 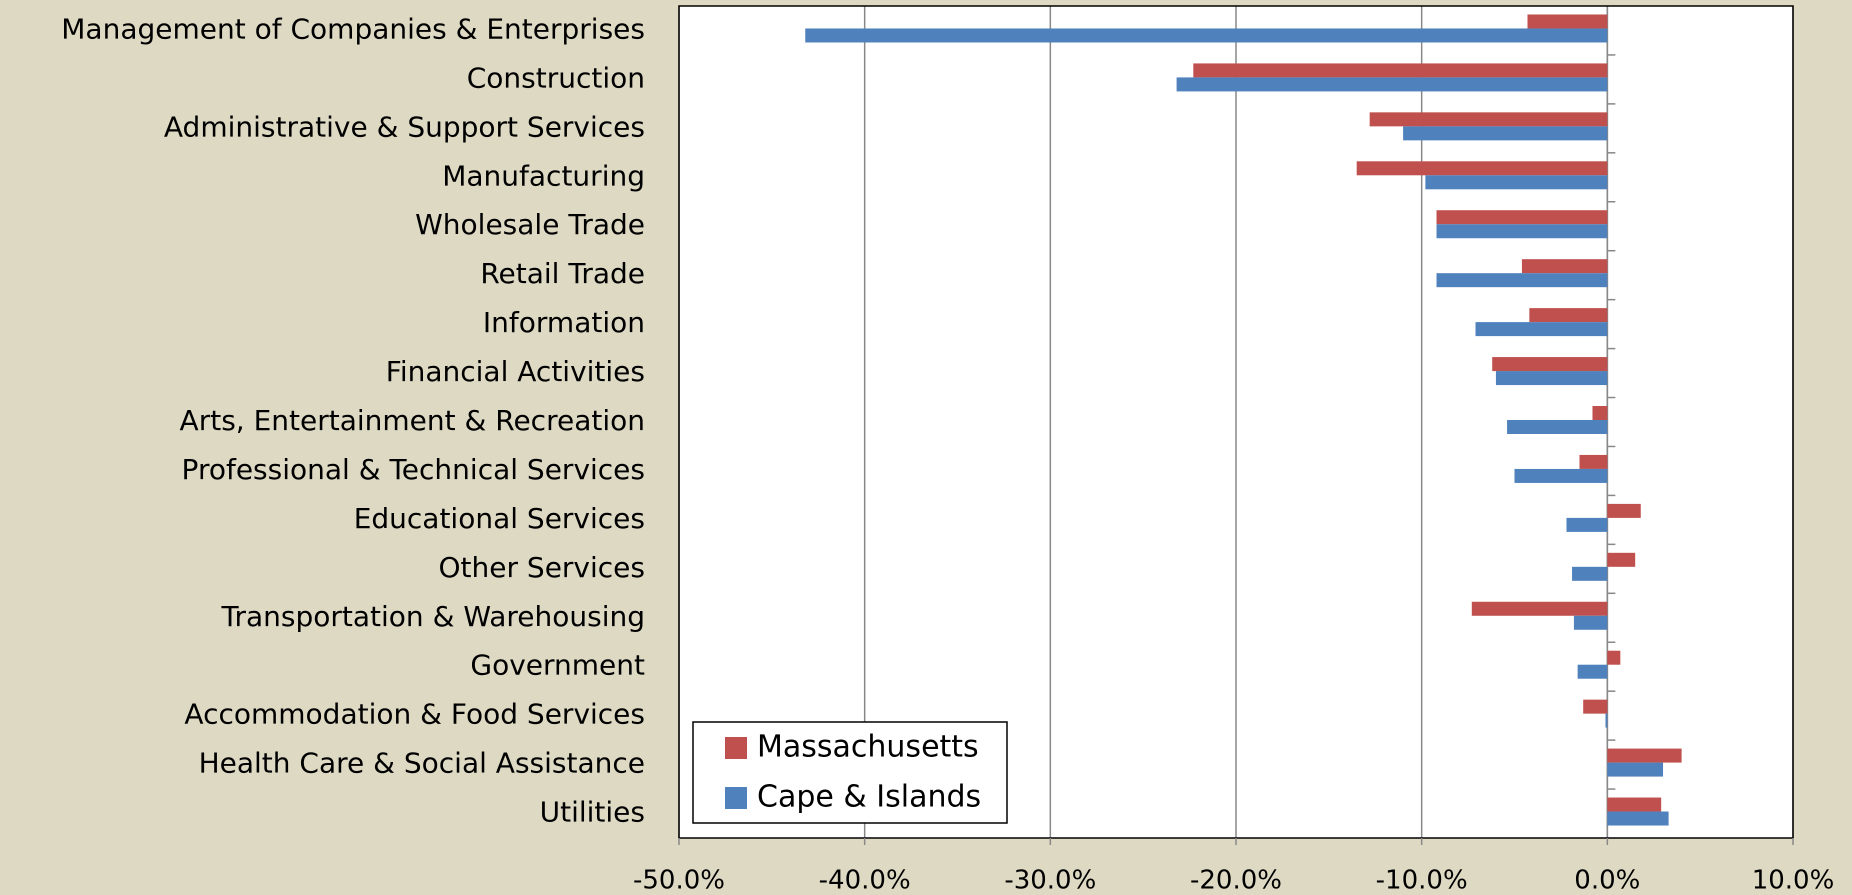 What do you see at coordinates (562, 273) in the screenshot?
I see `y-tick-label: Retail Trade` at bounding box center [562, 273].